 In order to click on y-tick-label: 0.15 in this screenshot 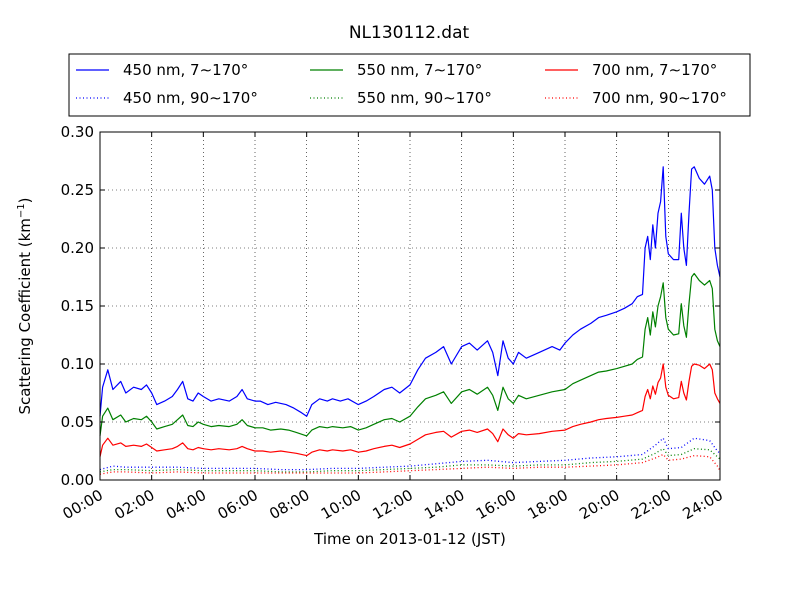, I will do `click(77, 306)`.